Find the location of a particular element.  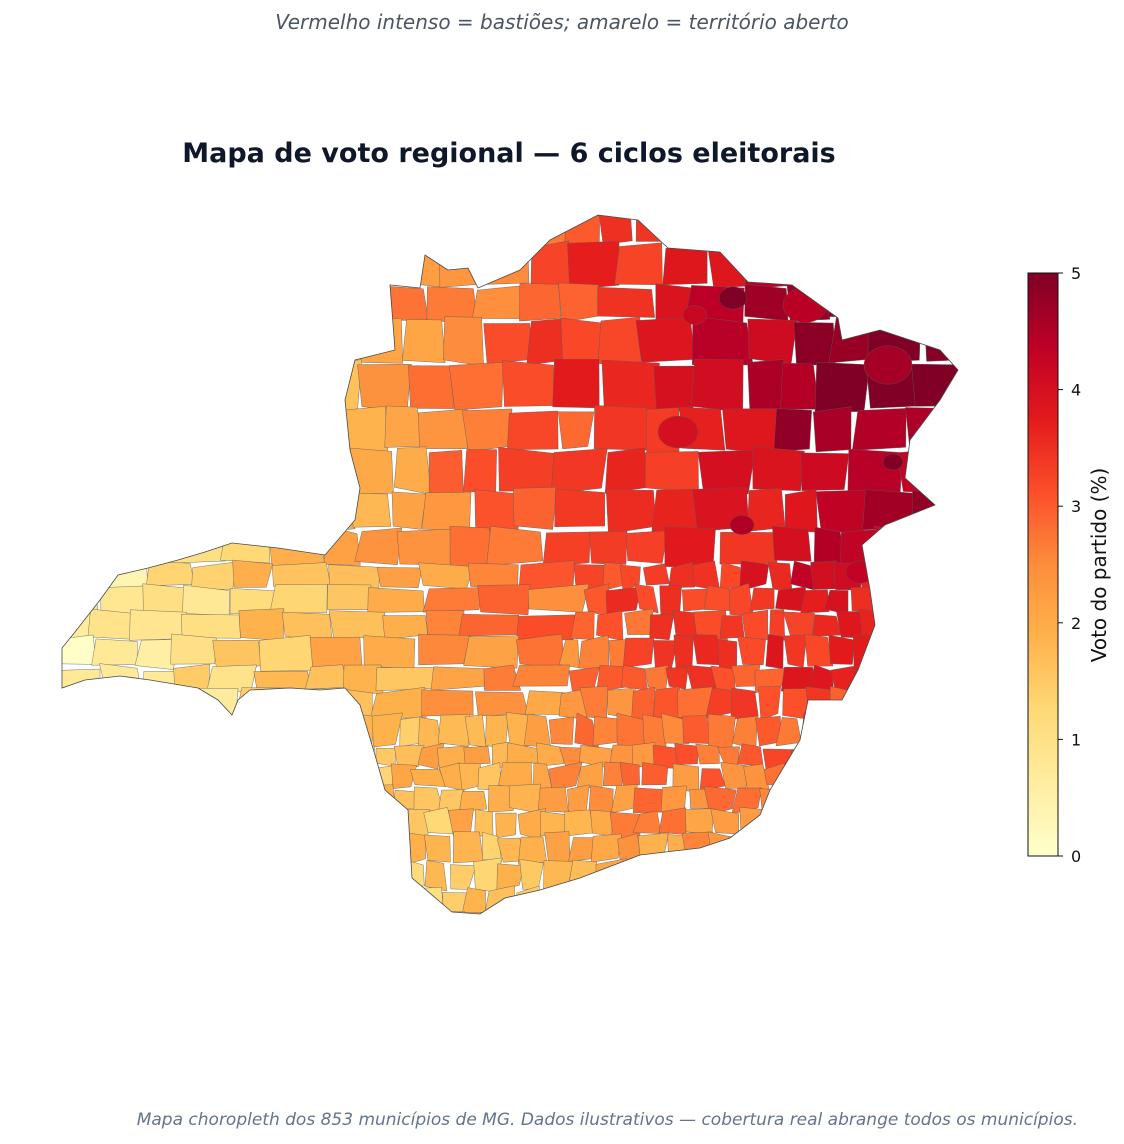

colorbar-tick-label: 4 is located at coordinates (1076, 390).